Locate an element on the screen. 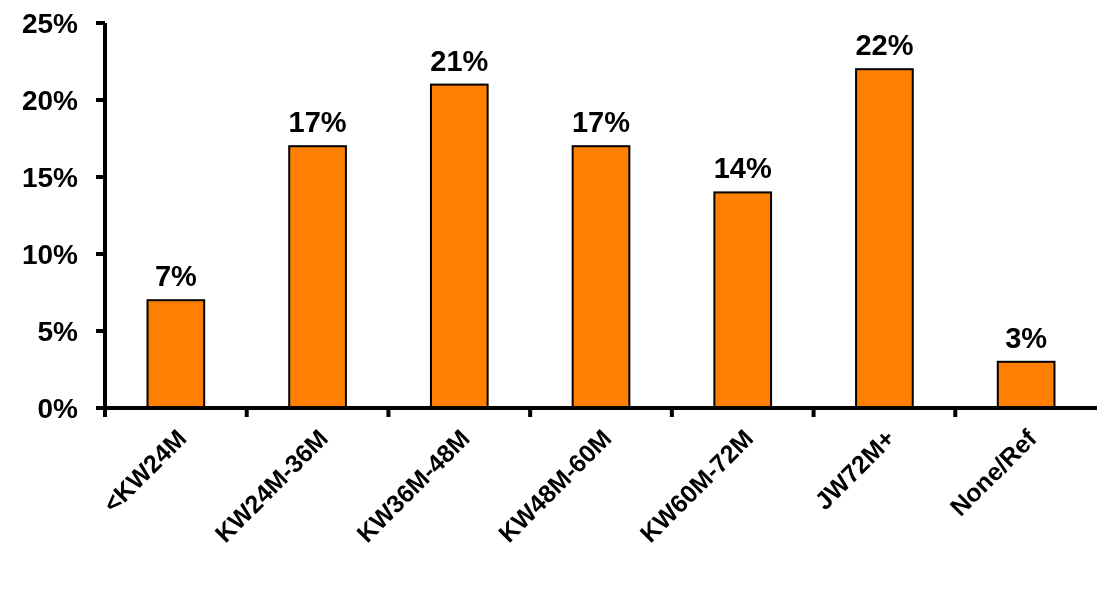 The image size is (1105, 590). data-label: 21% is located at coordinates (459, 60).